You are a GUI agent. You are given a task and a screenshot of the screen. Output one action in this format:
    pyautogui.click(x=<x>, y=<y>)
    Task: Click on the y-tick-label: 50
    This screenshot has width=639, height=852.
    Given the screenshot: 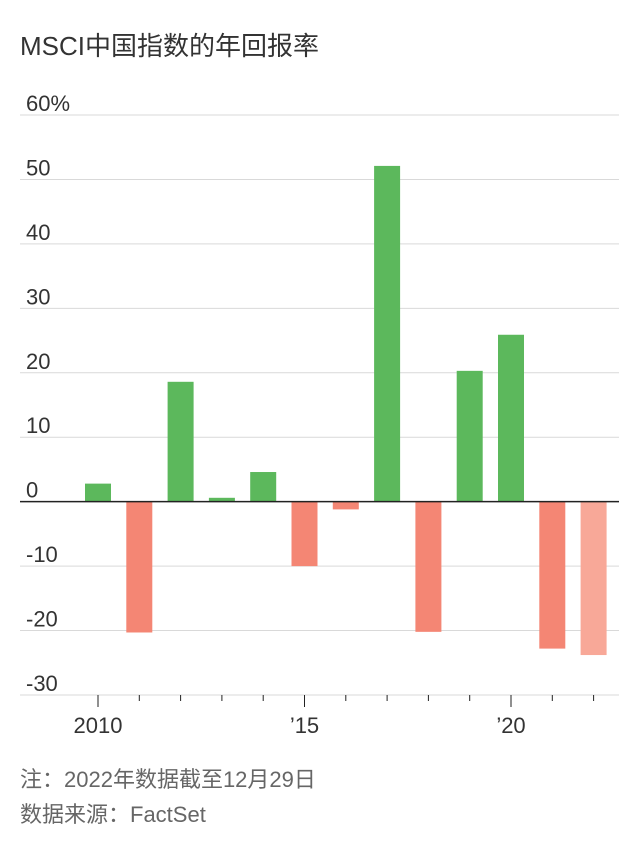 What is the action you would take?
    pyautogui.click(x=38, y=167)
    